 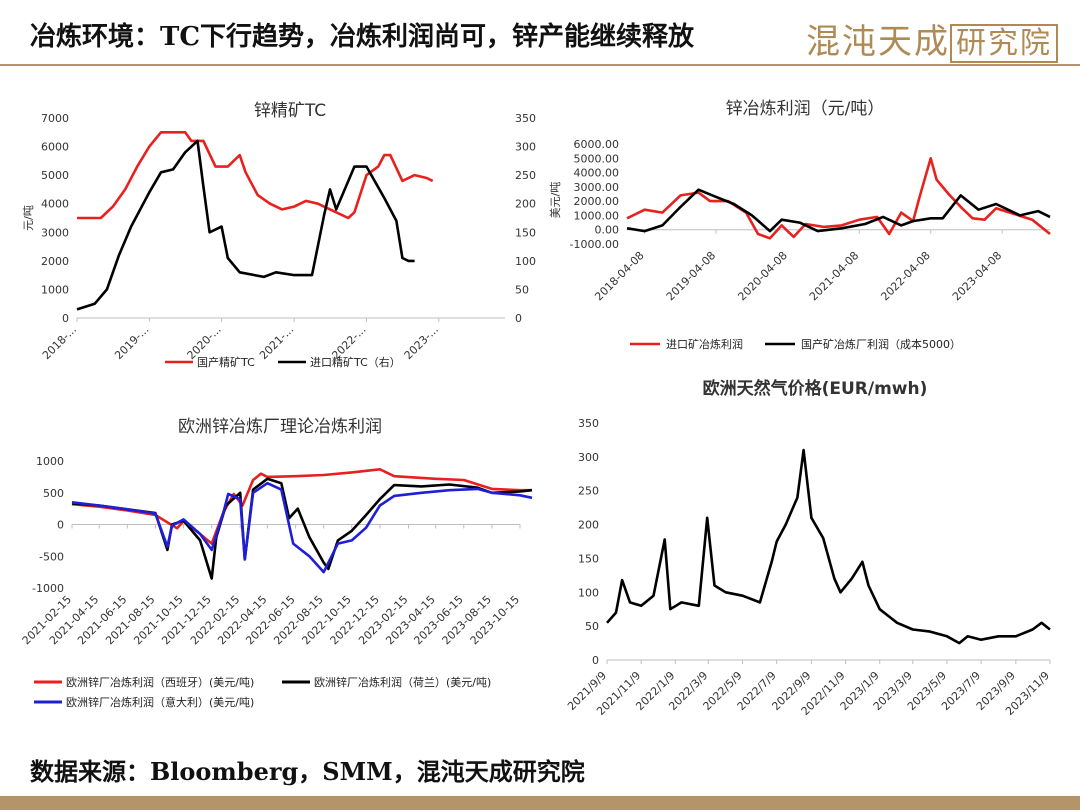 What do you see at coordinates (704, 344) in the screenshot?
I see `legend-label: 进口矿冶炼利润` at bounding box center [704, 344].